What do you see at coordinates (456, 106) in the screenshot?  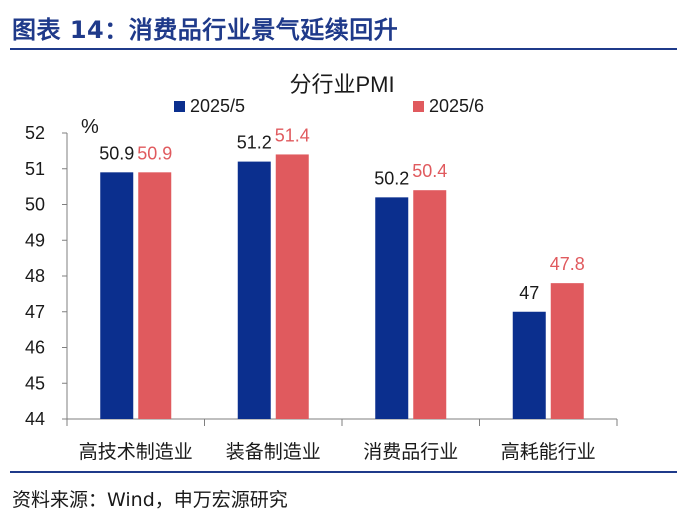 I see `legend-label-2: 2025/6` at bounding box center [456, 106].